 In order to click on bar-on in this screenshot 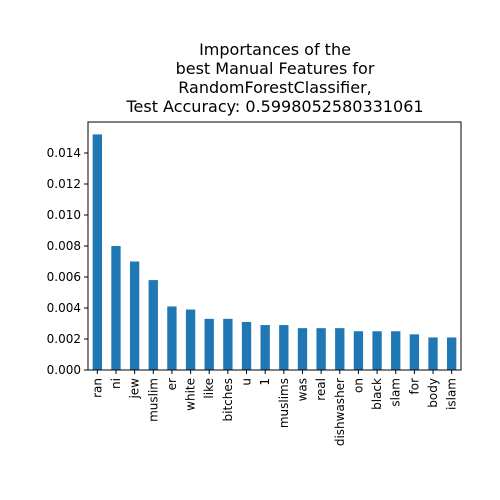, I will do `click(358, 350)`.